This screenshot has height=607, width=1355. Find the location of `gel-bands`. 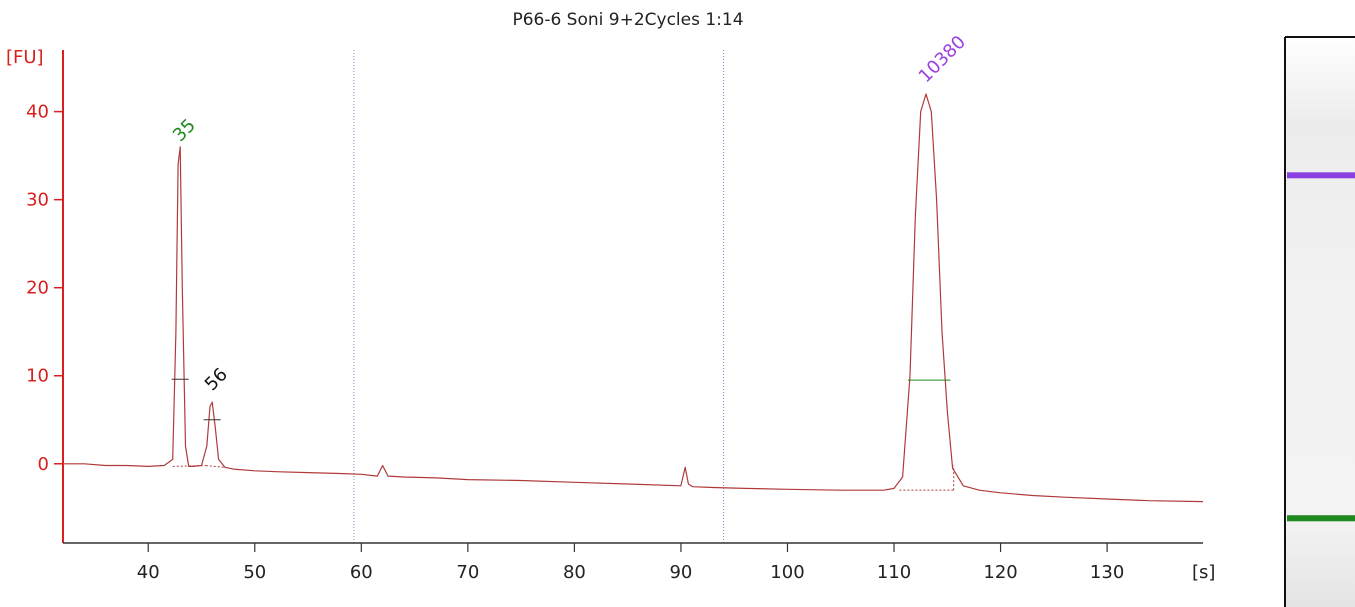

gel-bands is located at coordinates (1321, 347).